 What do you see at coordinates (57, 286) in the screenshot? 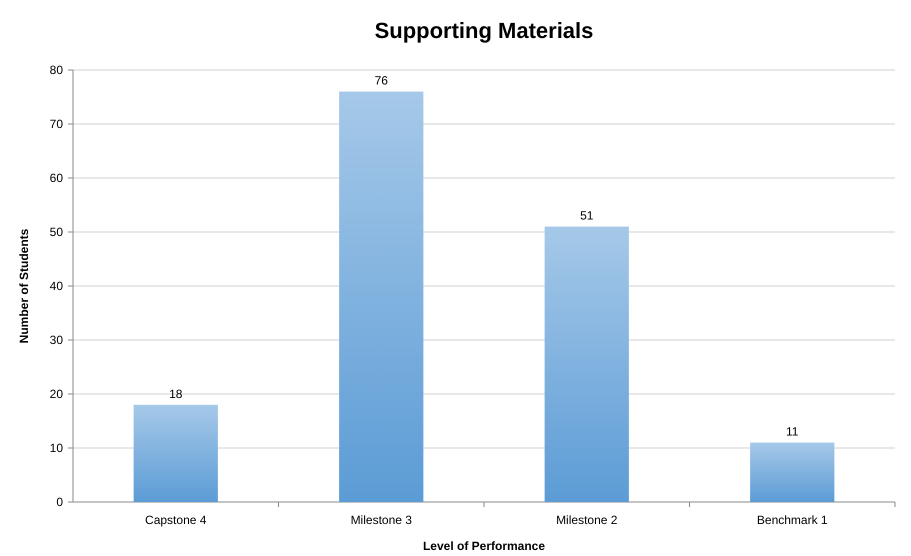
I see `y-tick-label: 40` at bounding box center [57, 286].